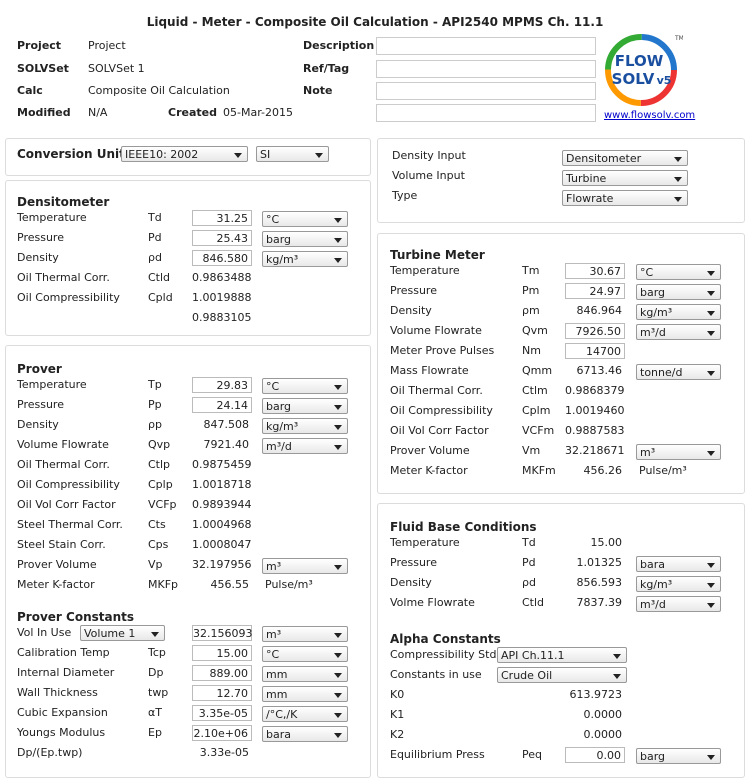  I want to click on row-symbol: Cplp, so click(160, 484).